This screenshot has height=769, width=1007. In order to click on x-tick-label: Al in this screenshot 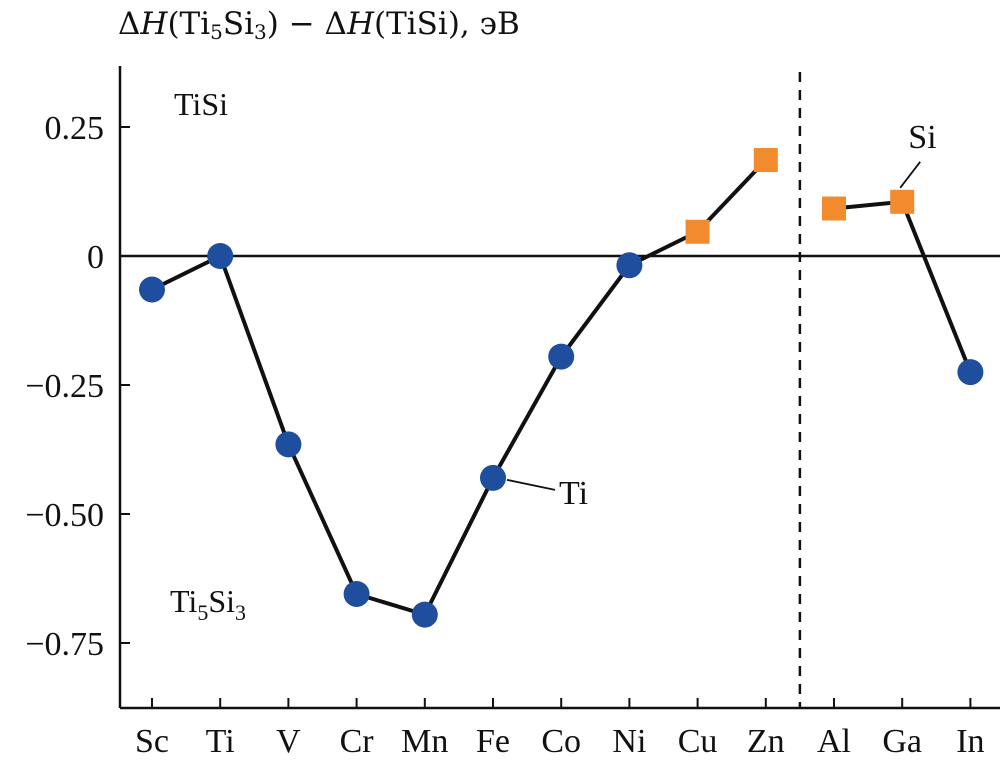, I will do `click(834, 741)`.